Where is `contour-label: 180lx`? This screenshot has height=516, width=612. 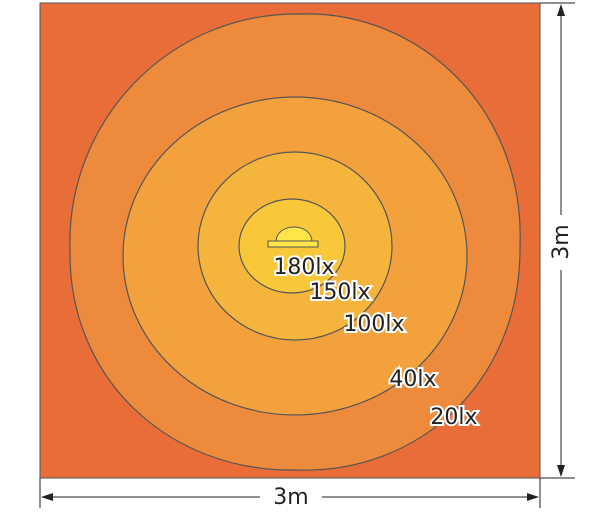 contour-label: 180lx is located at coordinates (303, 267).